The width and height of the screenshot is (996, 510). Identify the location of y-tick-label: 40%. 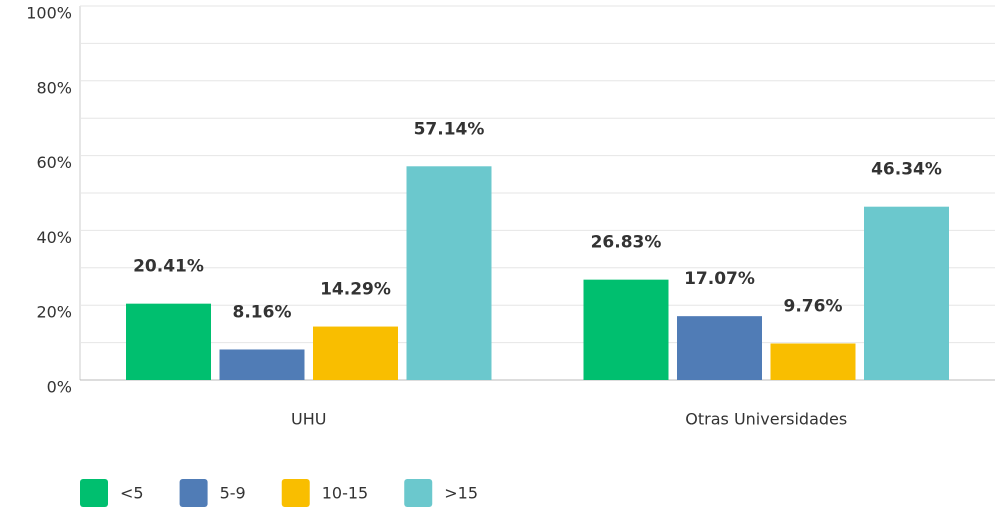
(54, 237).